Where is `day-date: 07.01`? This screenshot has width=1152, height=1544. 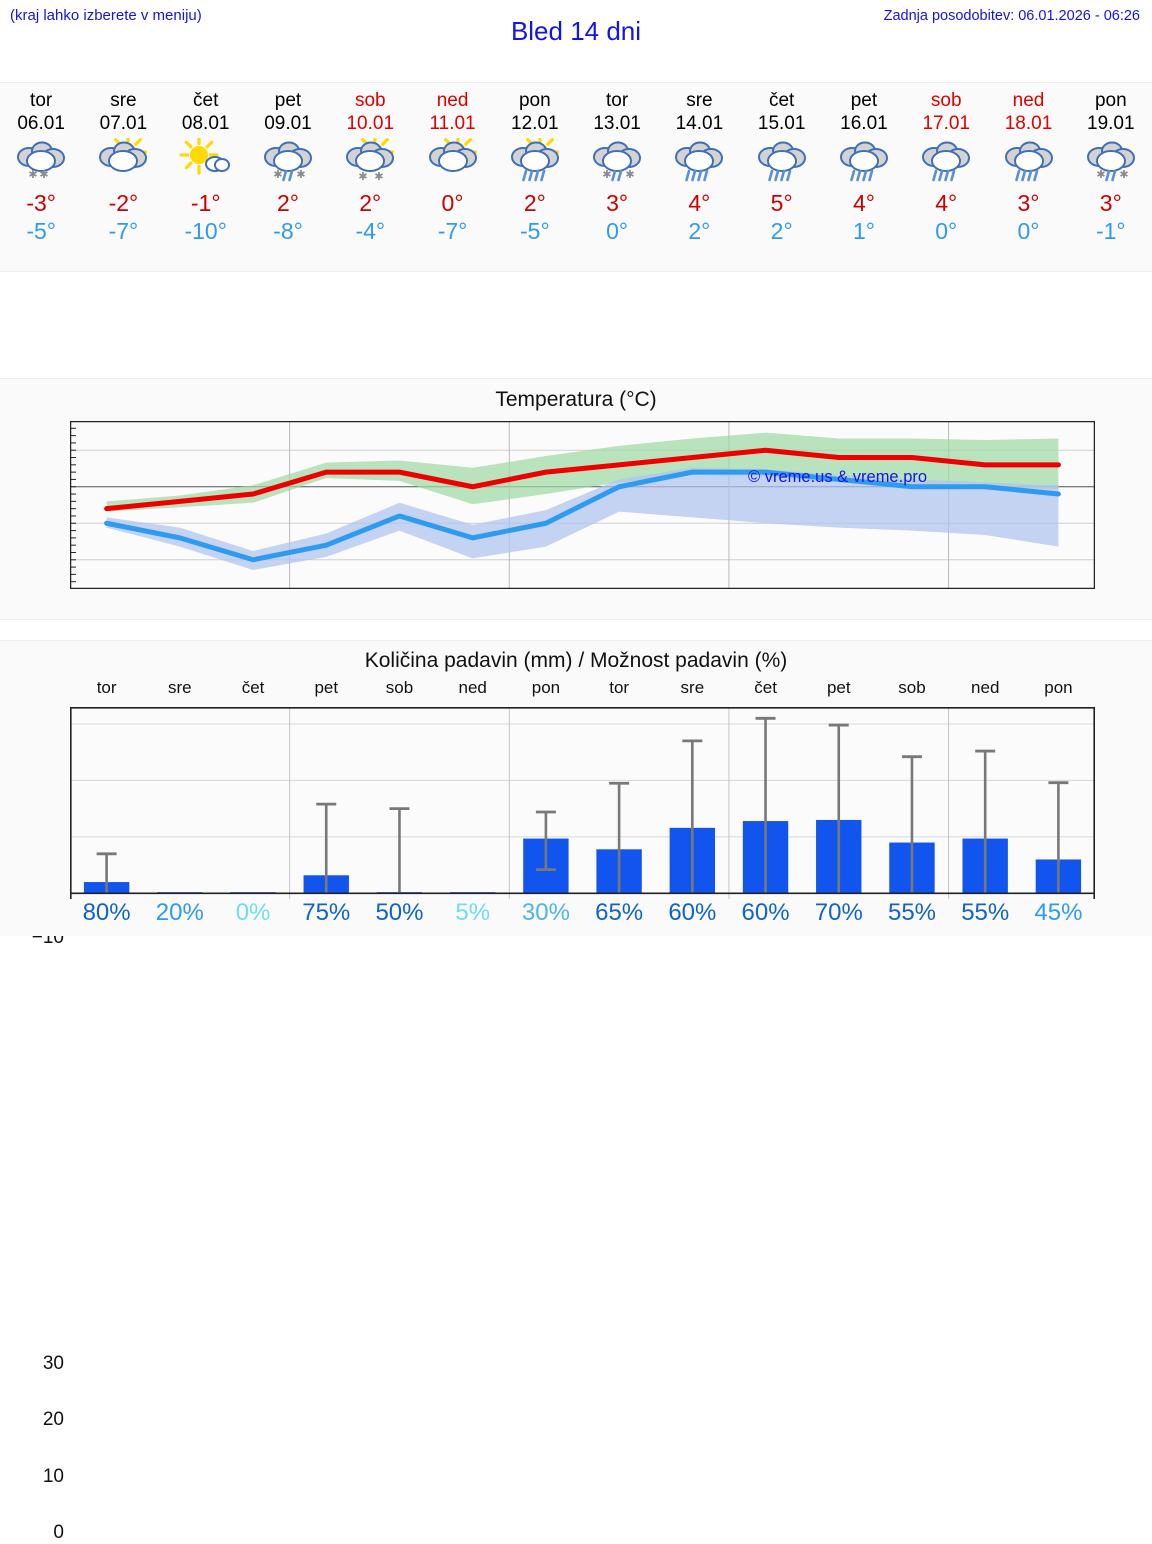 day-date: 07.01 is located at coordinates (123, 123).